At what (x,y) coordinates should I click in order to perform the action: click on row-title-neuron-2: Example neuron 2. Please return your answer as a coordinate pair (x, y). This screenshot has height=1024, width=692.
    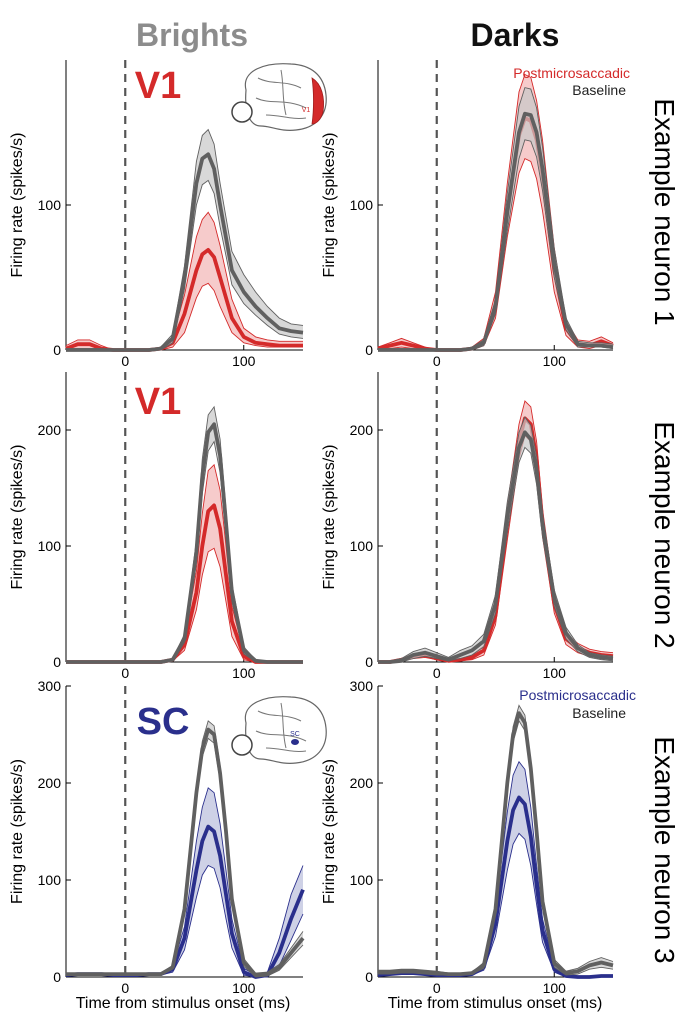
    Looking at the image, I should click on (664, 534).